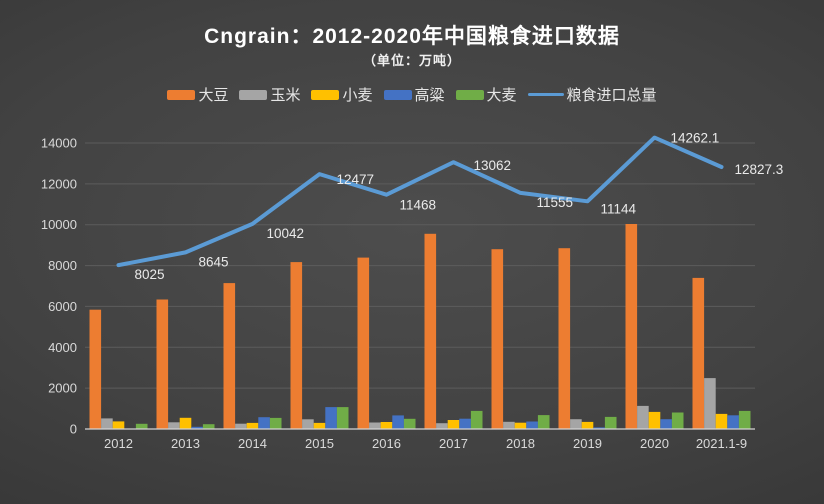 The height and width of the screenshot is (504, 824). What do you see at coordinates (654, 443) in the screenshot?
I see `x-axis-label: 2020` at bounding box center [654, 443].